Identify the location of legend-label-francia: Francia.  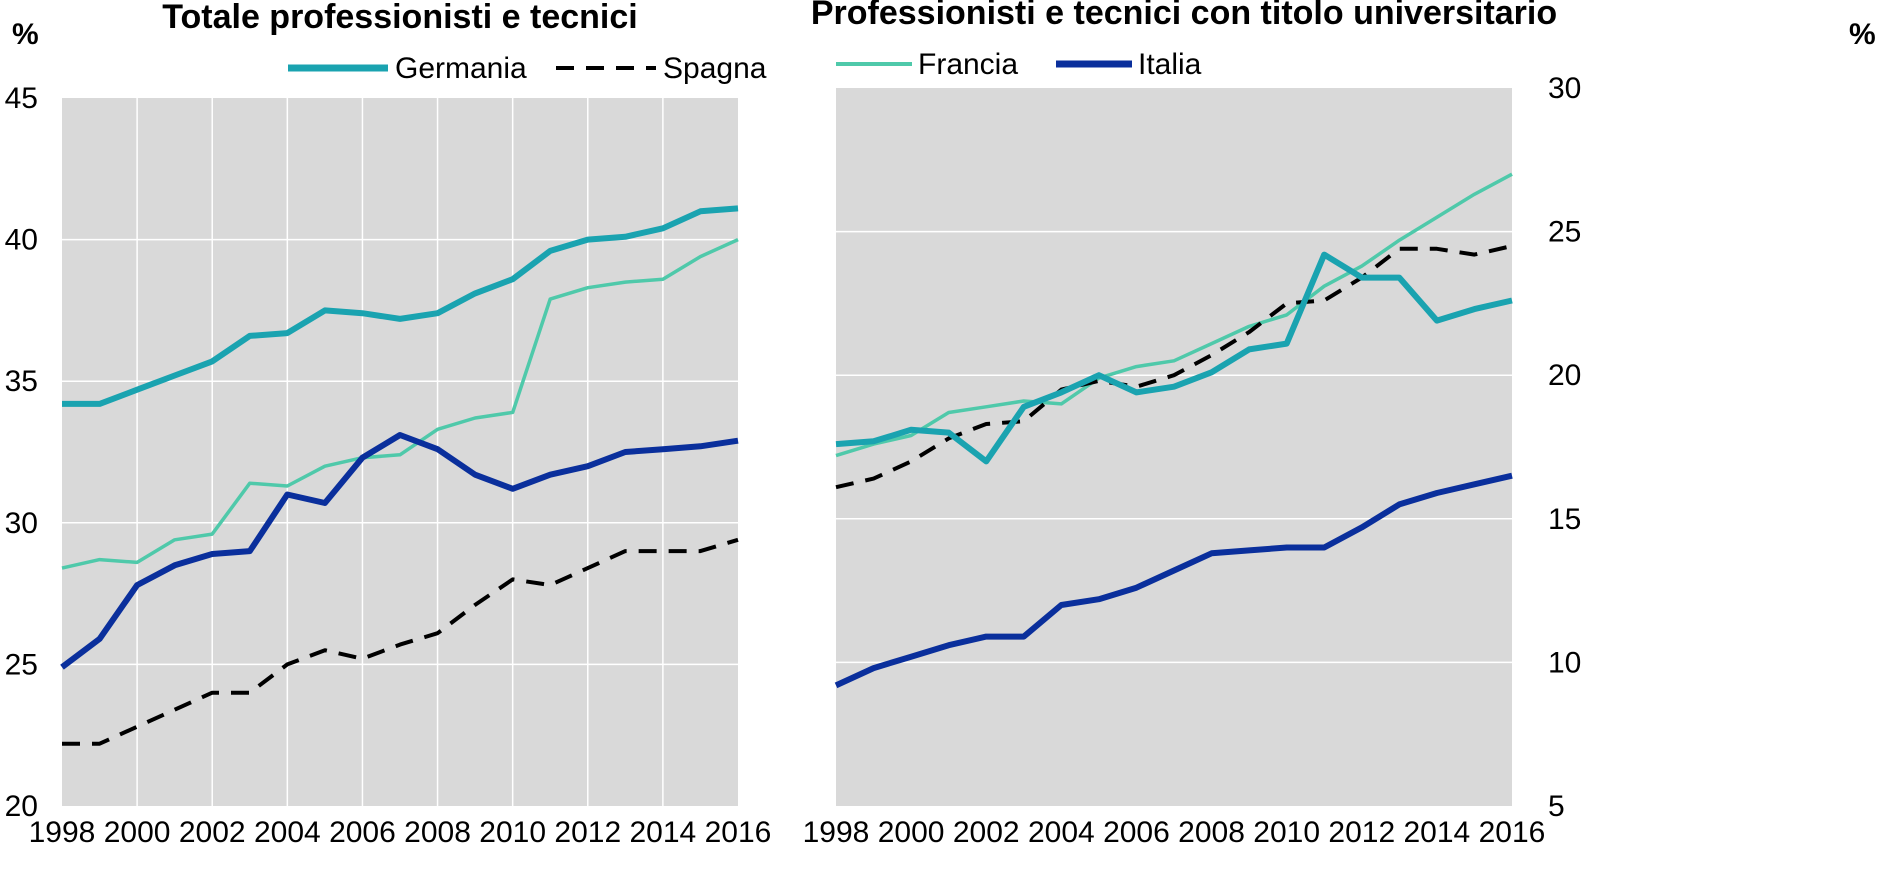
(968, 64).